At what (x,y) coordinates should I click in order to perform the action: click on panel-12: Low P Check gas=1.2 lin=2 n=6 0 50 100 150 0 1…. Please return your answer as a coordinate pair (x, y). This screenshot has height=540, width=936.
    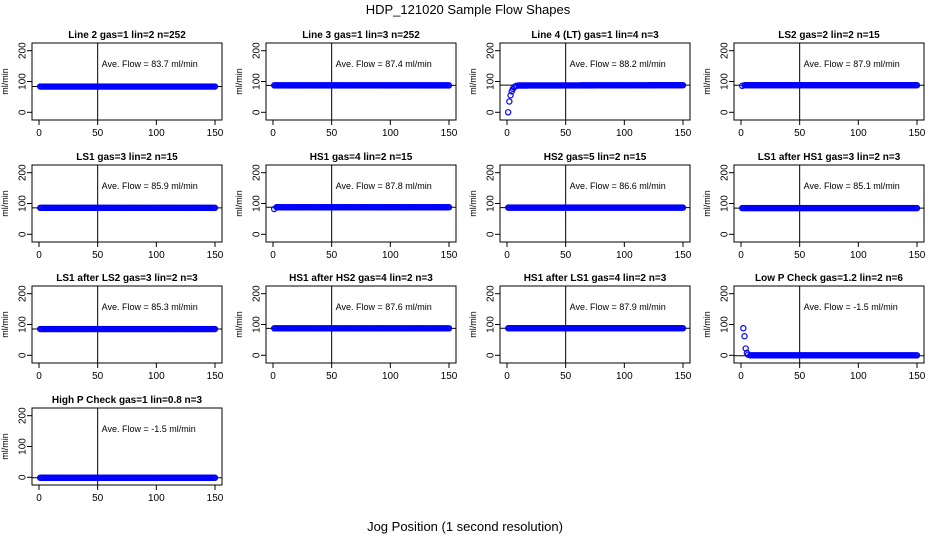
    Looking at the image, I should click on (814, 327).